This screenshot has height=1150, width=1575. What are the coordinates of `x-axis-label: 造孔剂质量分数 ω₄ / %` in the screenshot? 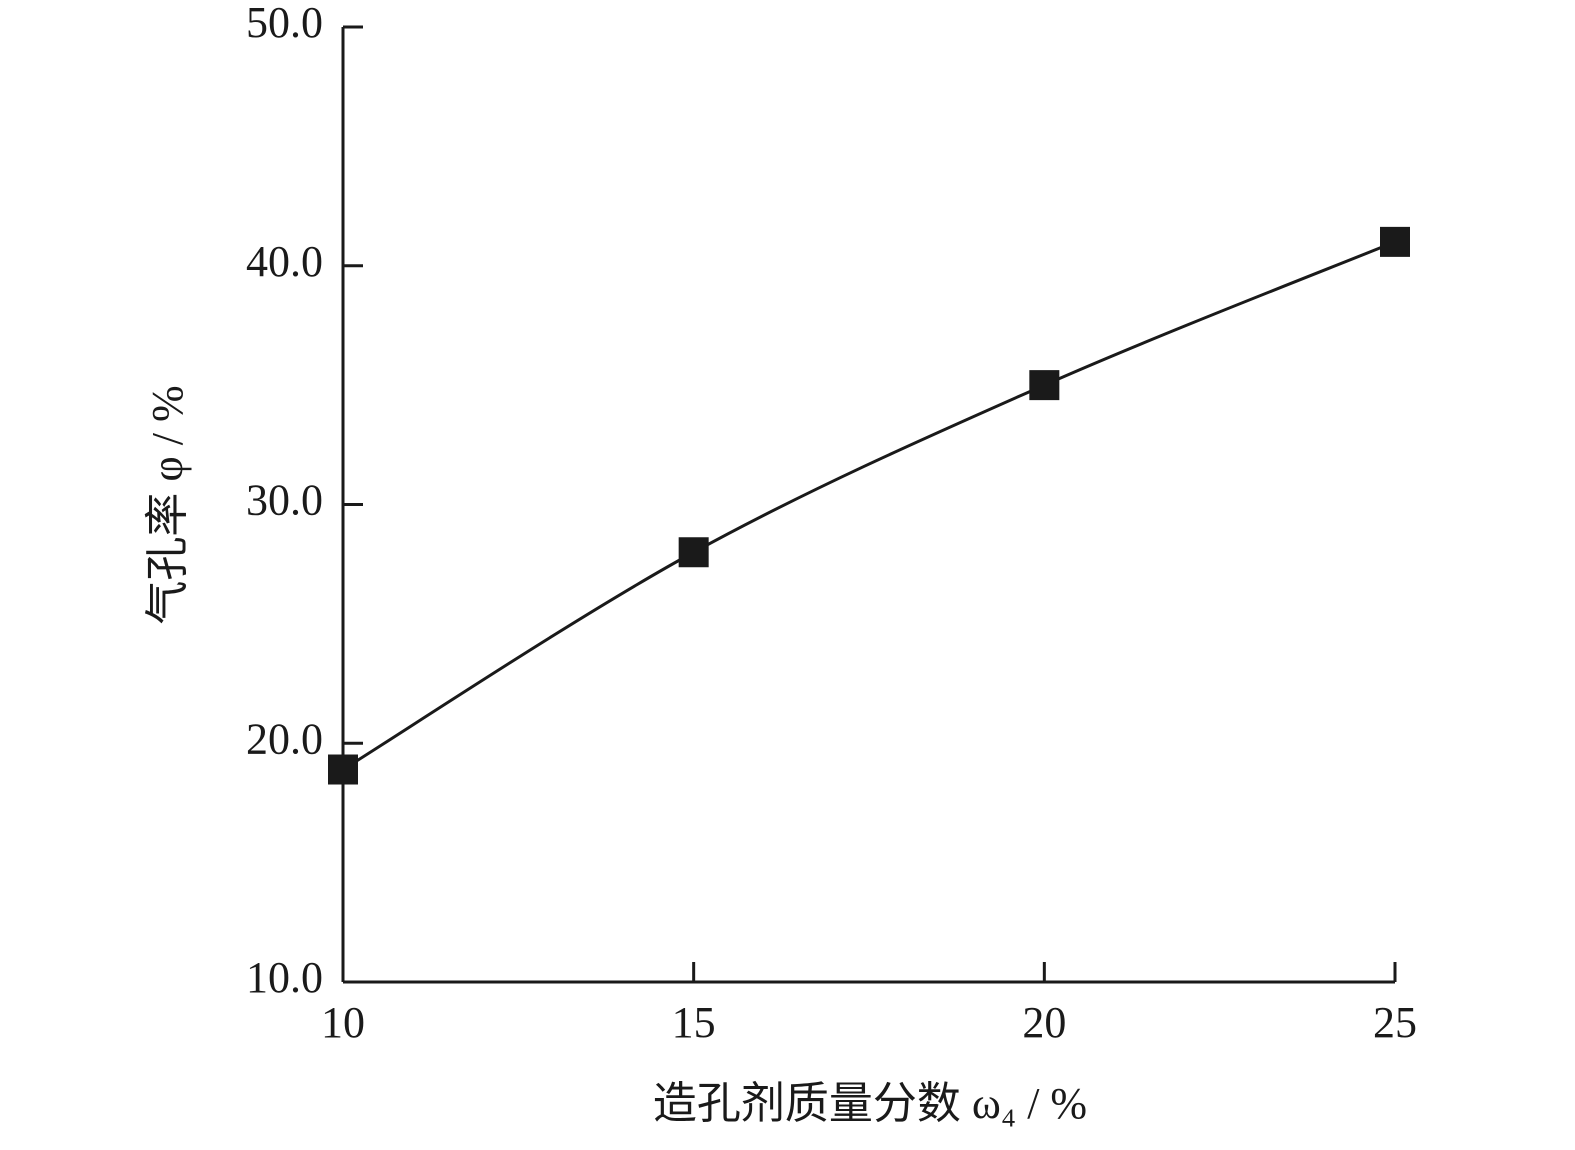 It's located at (870, 1103).